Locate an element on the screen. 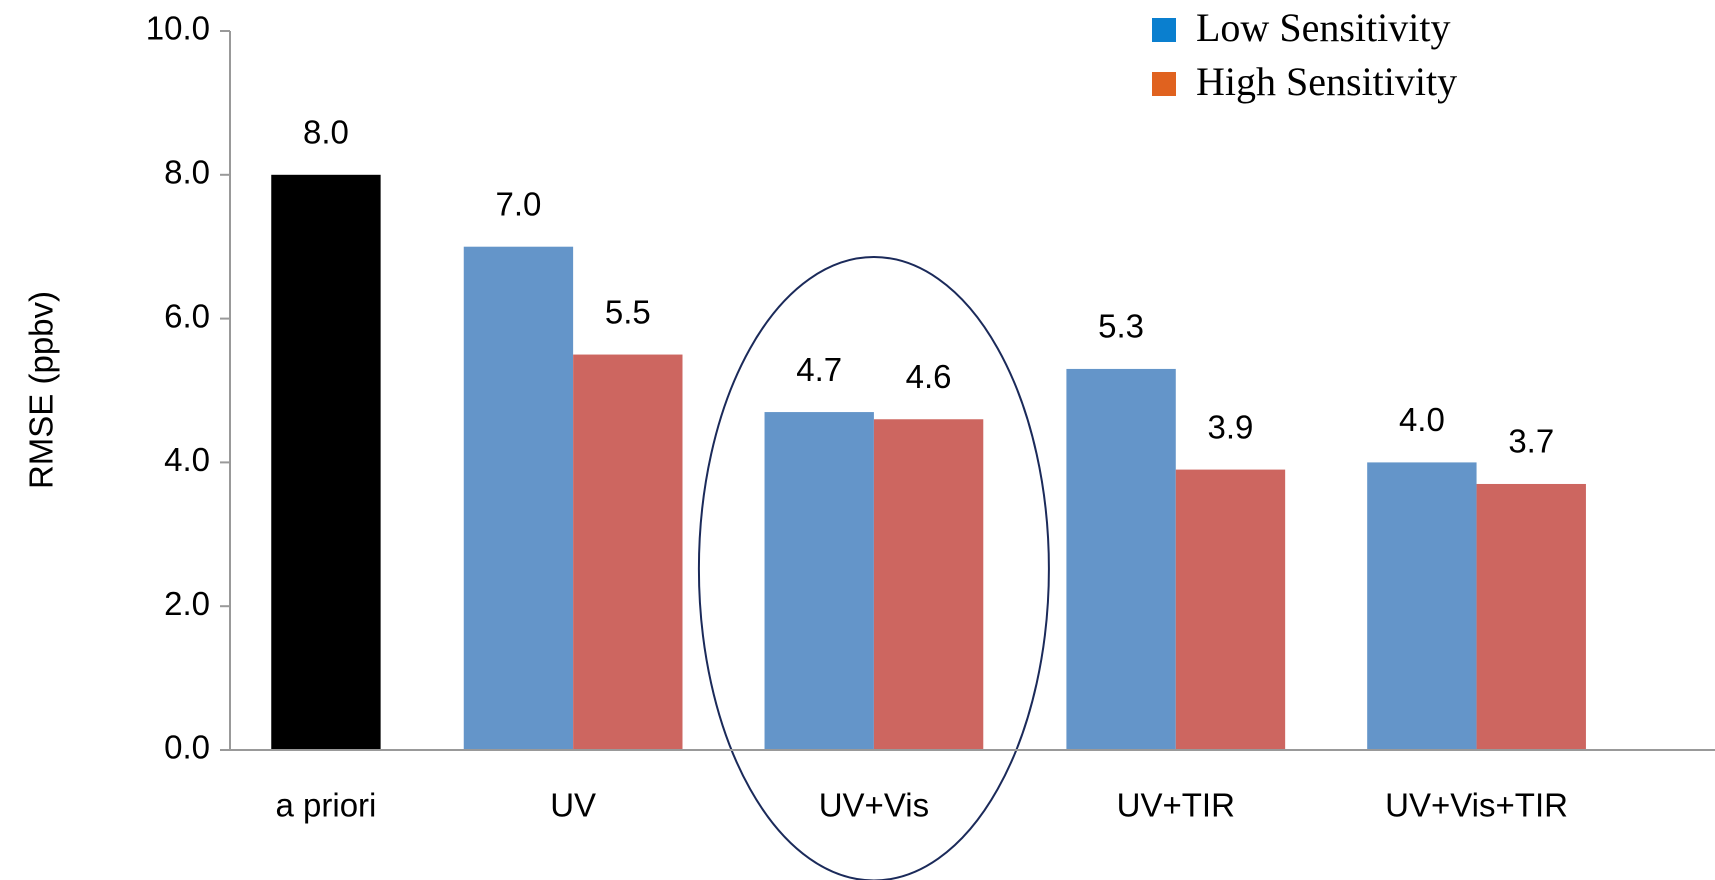 The height and width of the screenshot is (880, 1715). x-tick-label: a priori is located at coordinates (326, 805).